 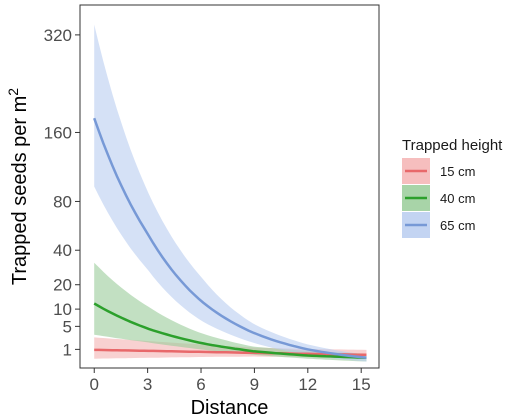 What do you see at coordinates (62, 309) in the screenshot?
I see `y-tick-label: 10` at bounding box center [62, 309].